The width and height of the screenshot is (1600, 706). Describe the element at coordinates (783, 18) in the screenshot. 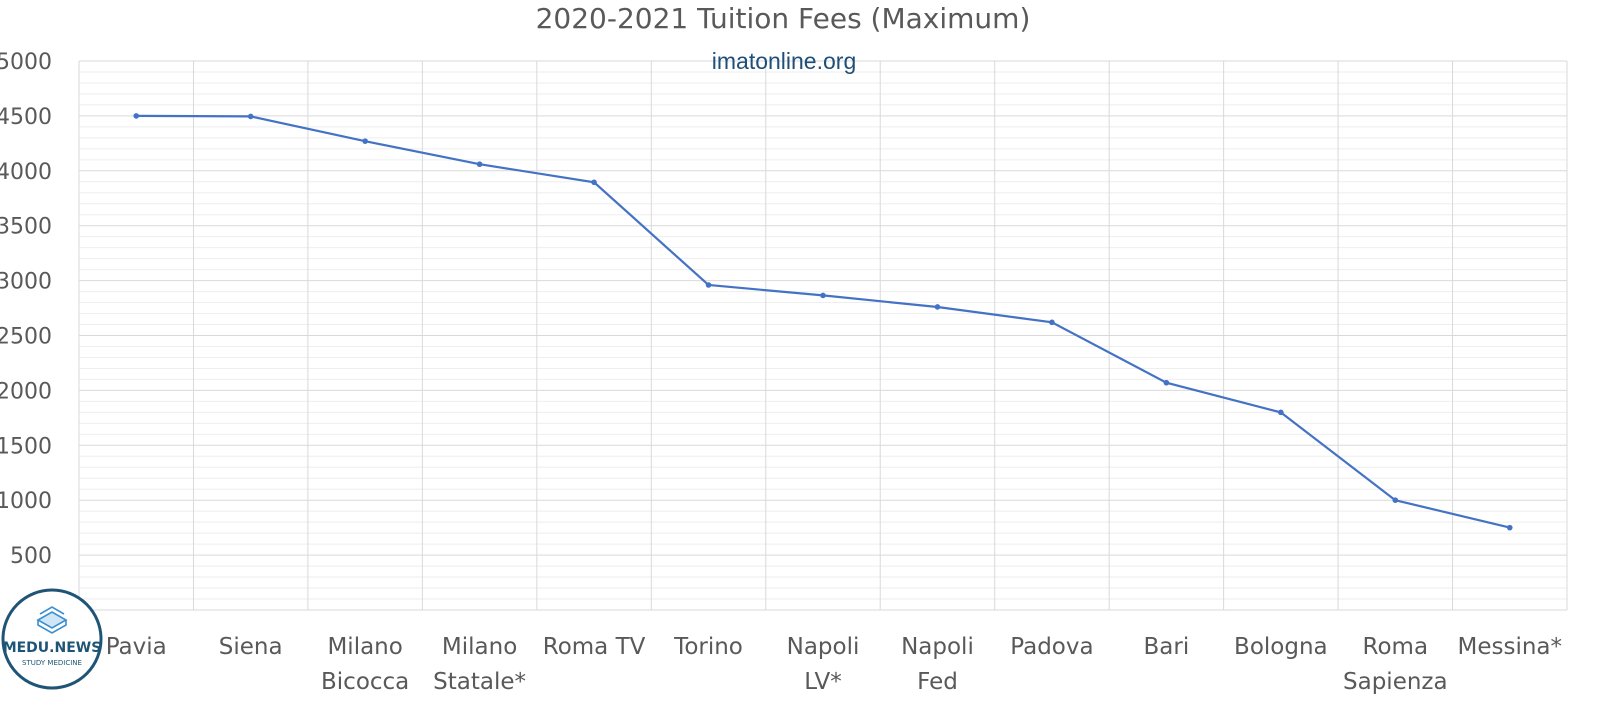

I see `chart-title: 2020-2021 Tuition Fees (Maximum)` at that location.